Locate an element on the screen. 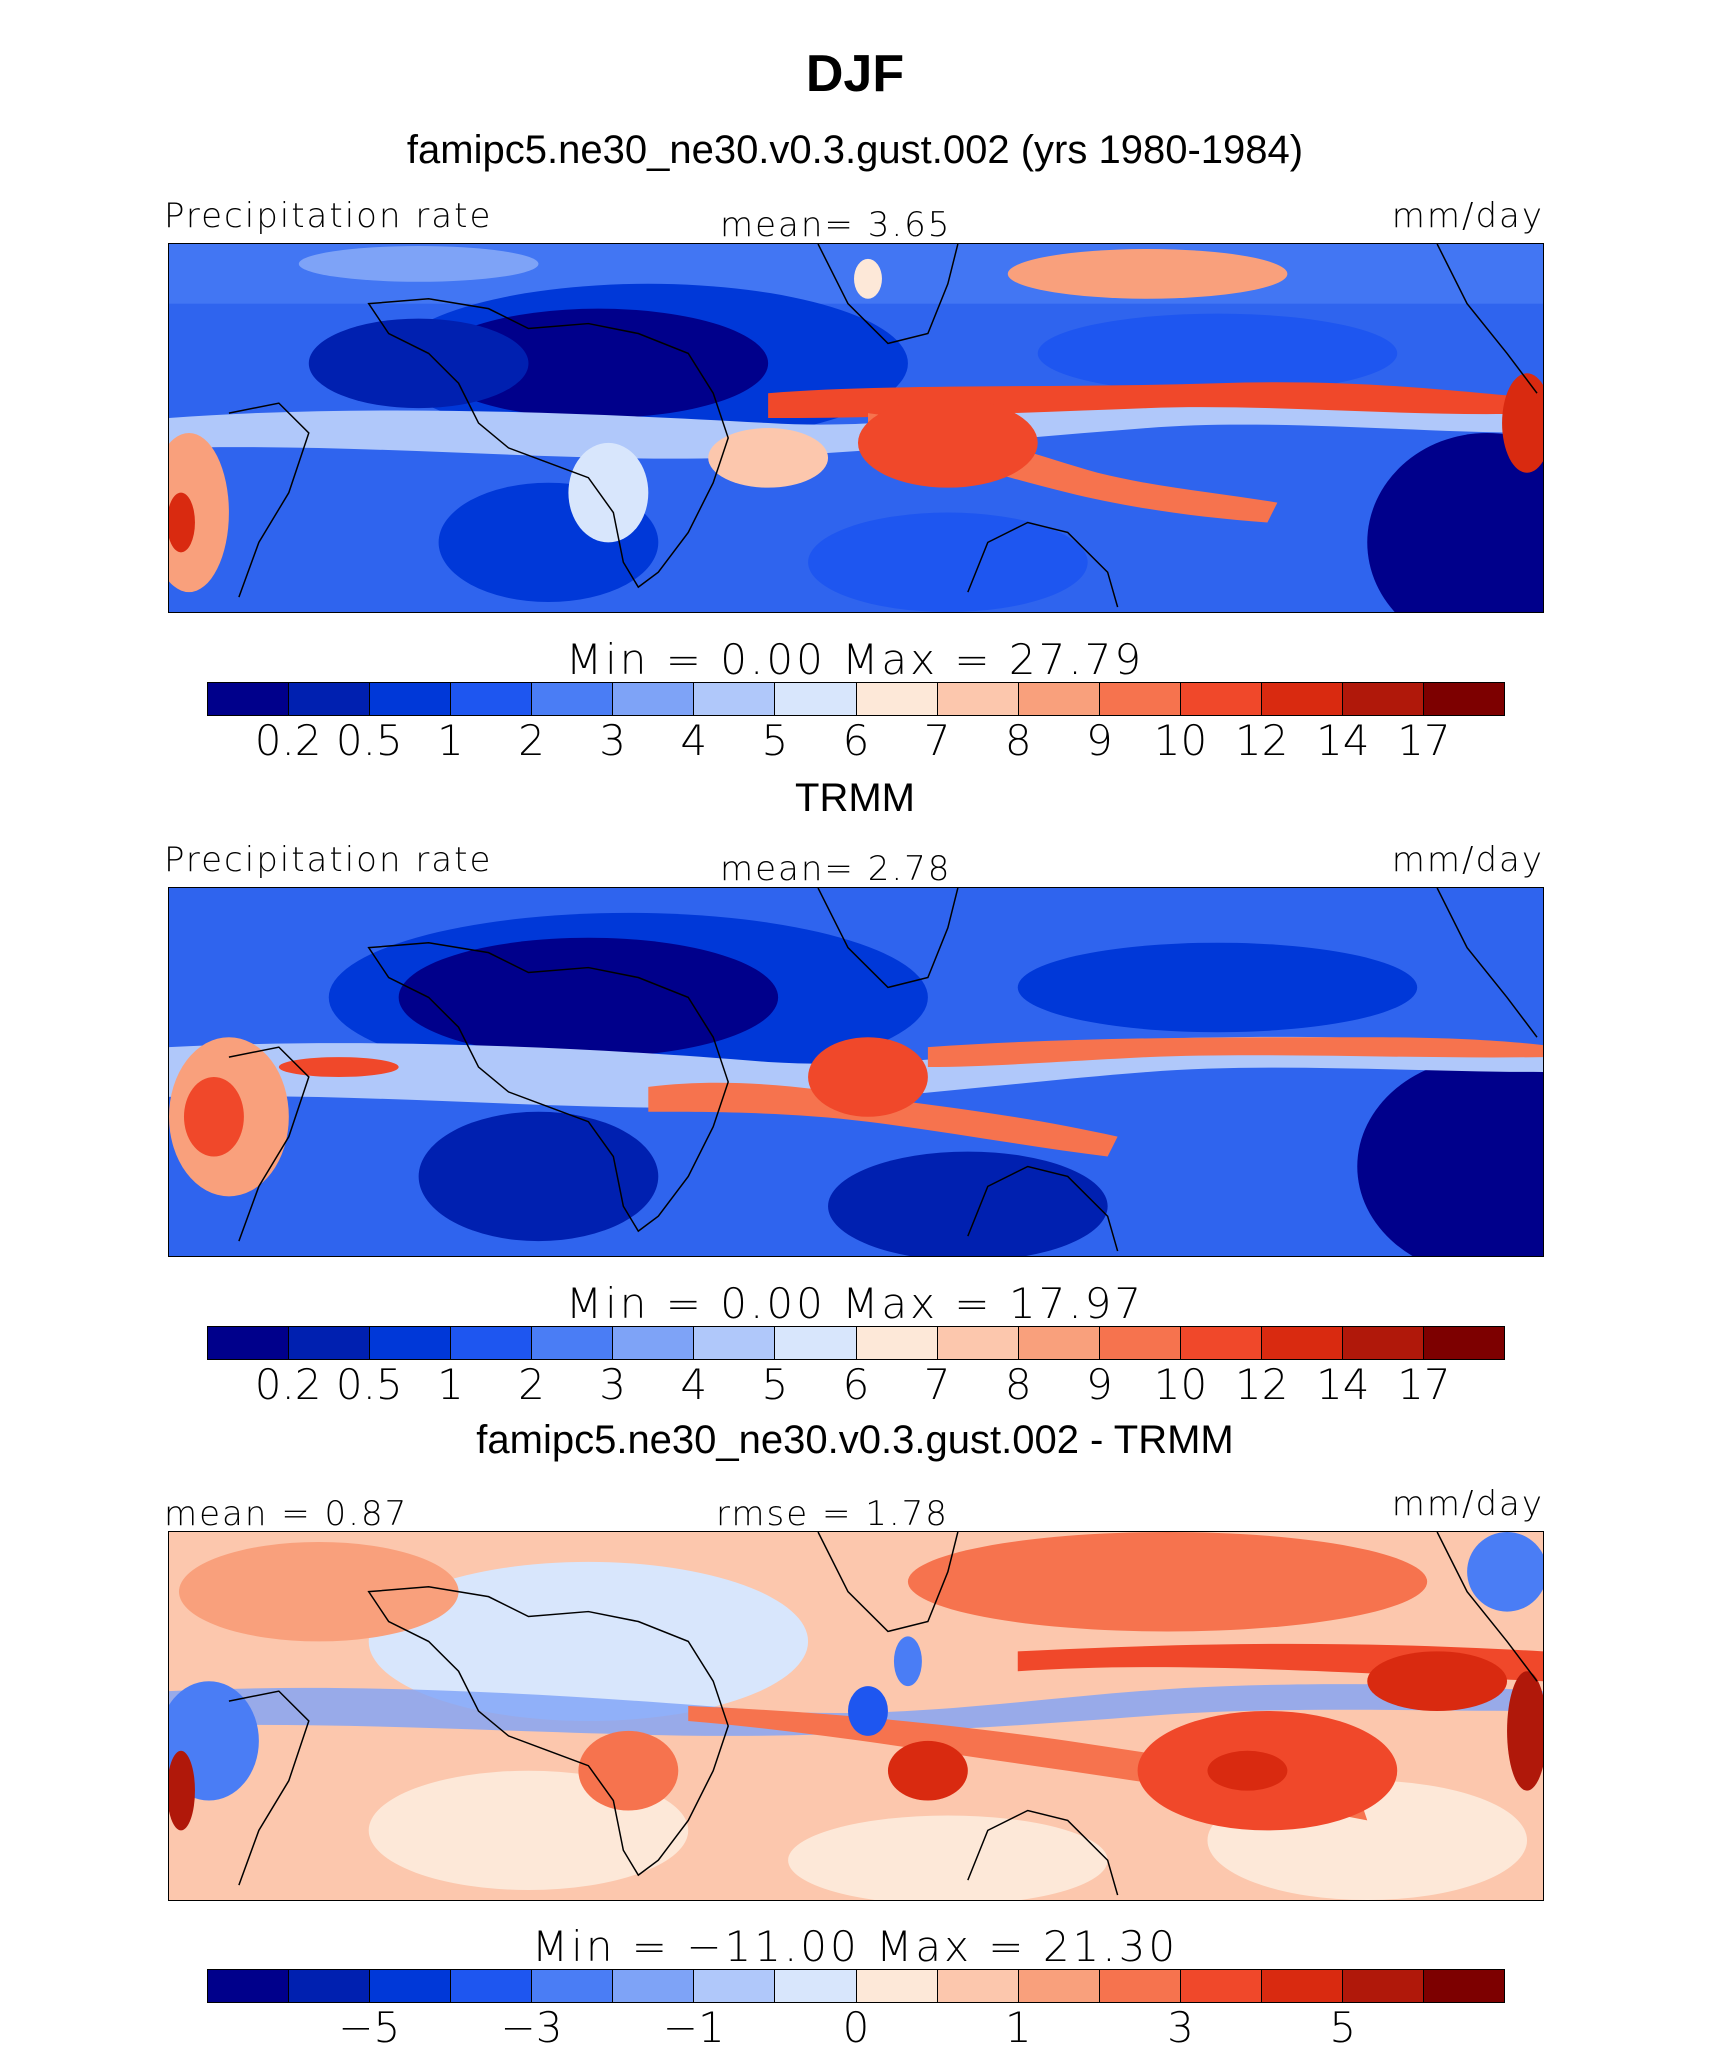 This screenshot has height=2052, width=1710. panel-1-minmax: Min = 0.00 Max = 27.79 is located at coordinates (855, 659).